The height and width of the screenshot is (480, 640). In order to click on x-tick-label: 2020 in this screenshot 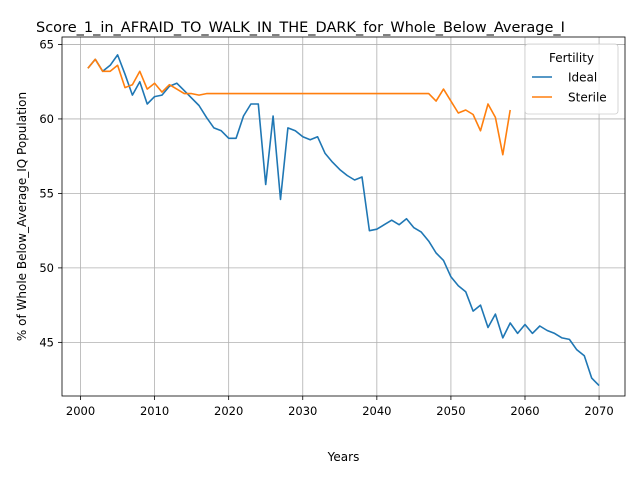, I will do `click(228, 411)`.